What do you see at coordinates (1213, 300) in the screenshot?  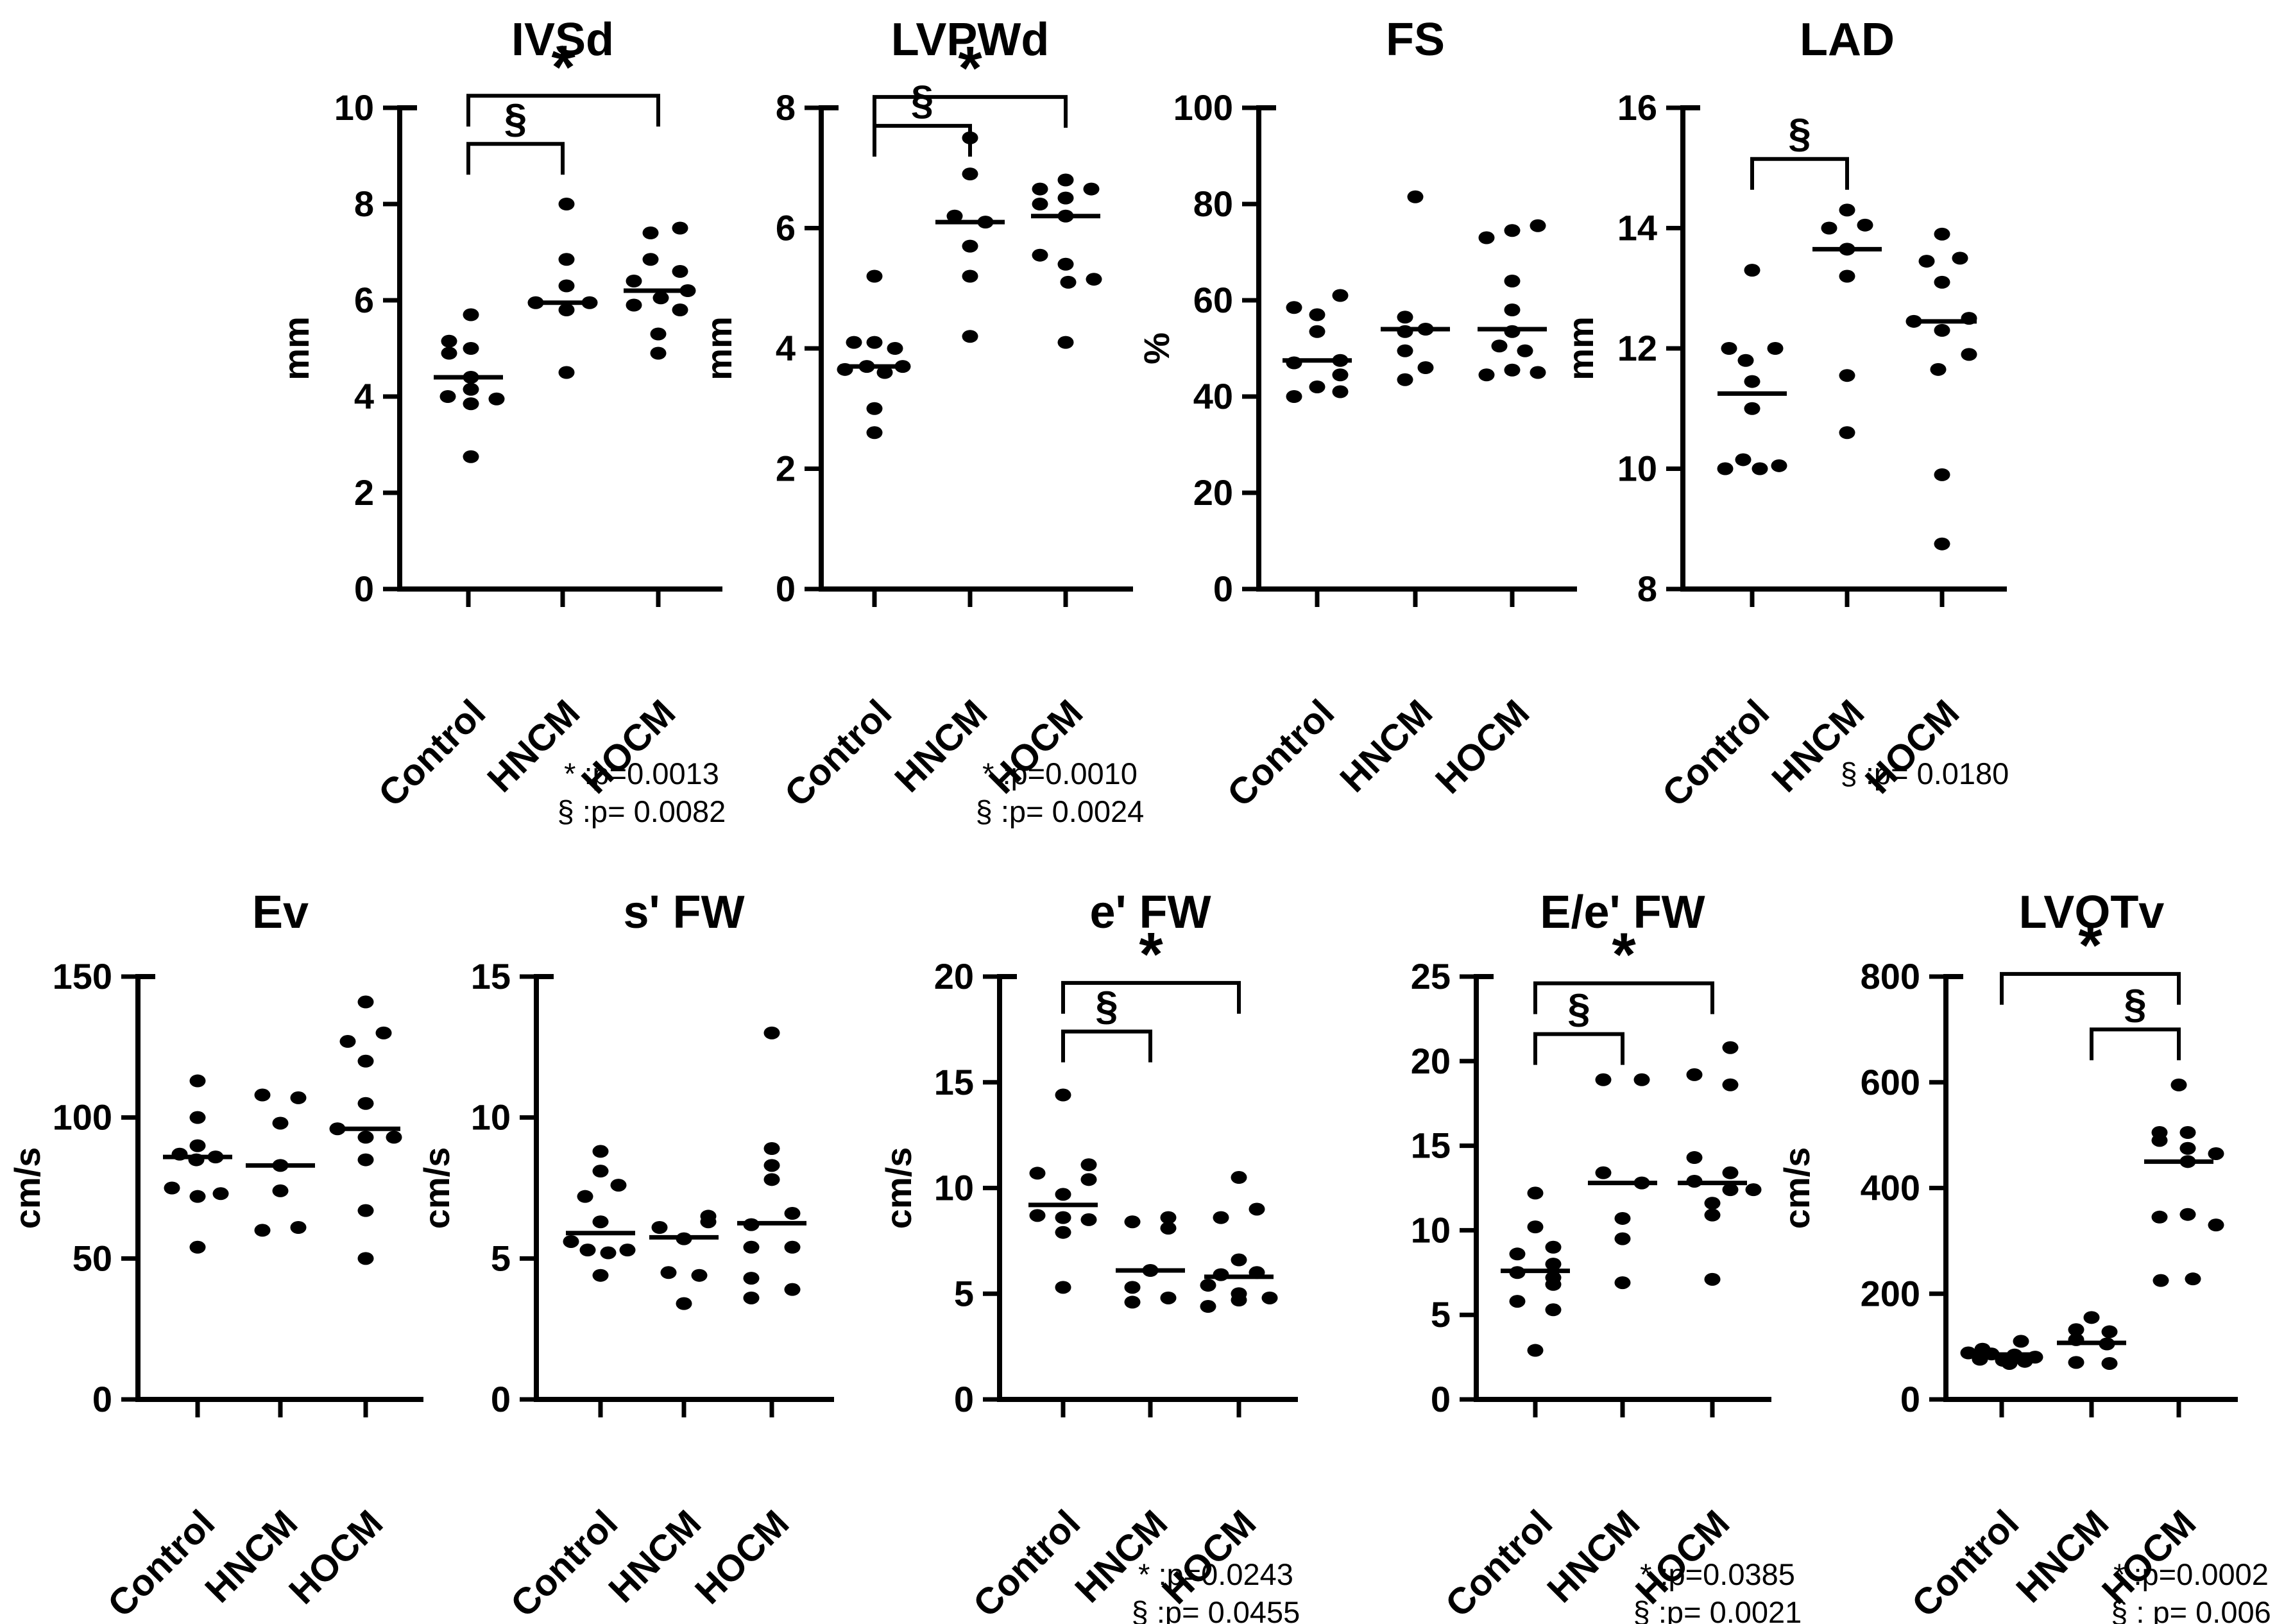 I see `y-tick-label: 60` at bounding box center [1213, 300].